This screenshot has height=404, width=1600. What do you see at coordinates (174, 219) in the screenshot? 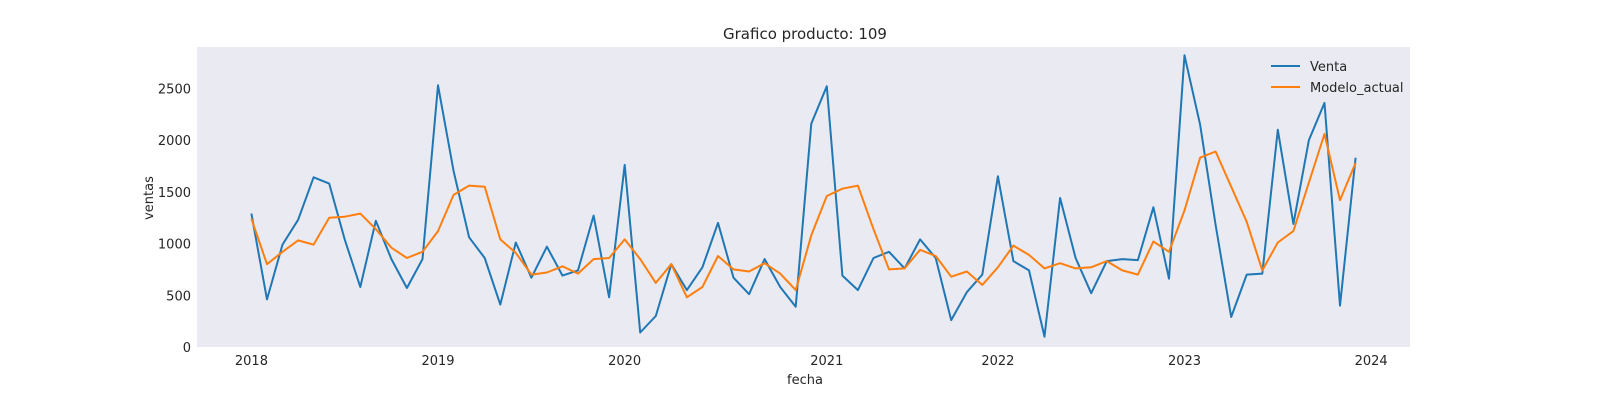
I see `y-axis: 0 500 1000 1500 2000 2500` at bounding box center [174, 219].